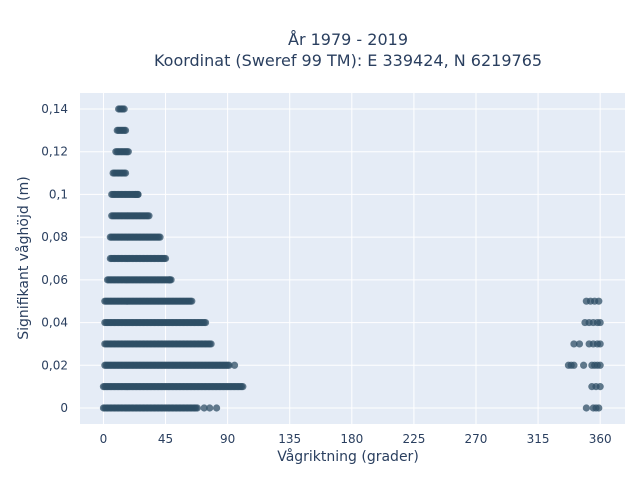 The width and height of the screenshot is (640, 480). Describe the element at coordinates (64, 408) in the screenshot. I see `y-tick-label: 0` at that location.